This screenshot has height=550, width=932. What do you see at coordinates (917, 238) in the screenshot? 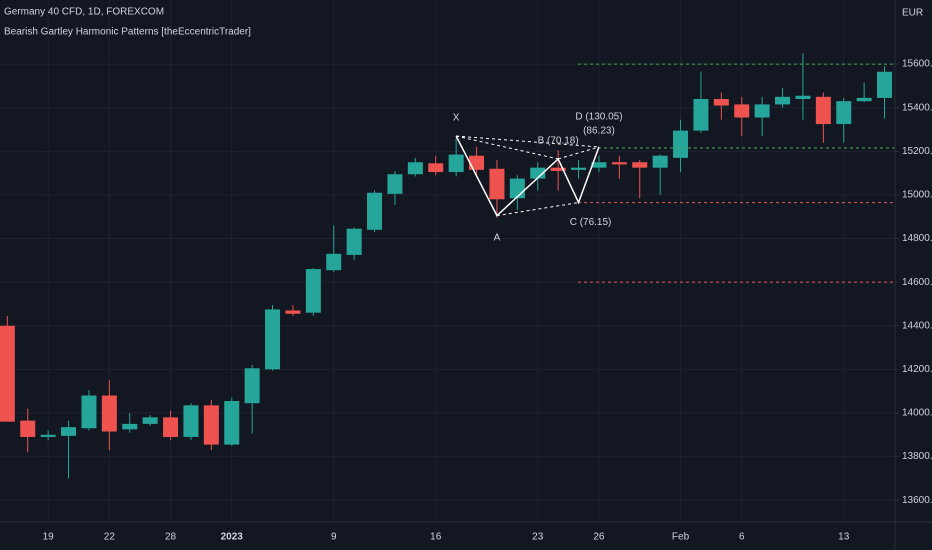
I see `y-tick-label: 14800.0` at bounding box center [917, 238].